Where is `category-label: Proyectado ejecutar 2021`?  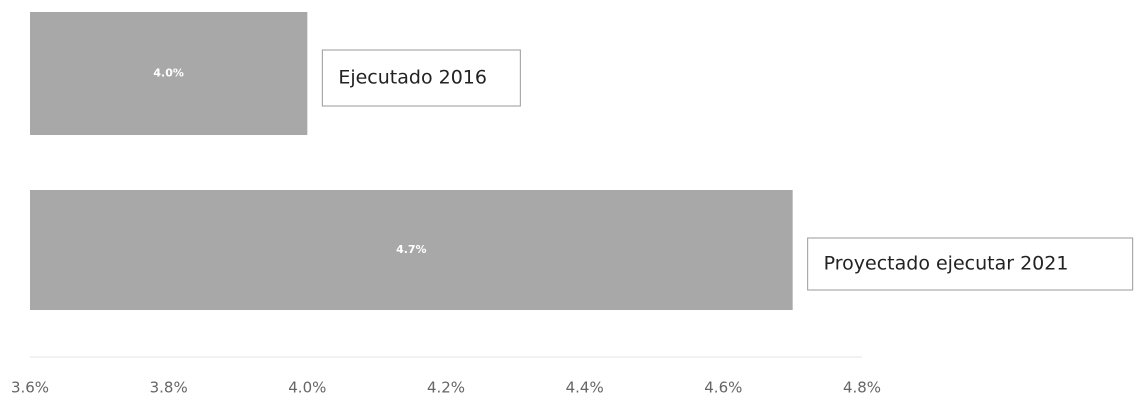 category-label: Proyectado ejecutar 2021 is located at coordinates (946, 264).